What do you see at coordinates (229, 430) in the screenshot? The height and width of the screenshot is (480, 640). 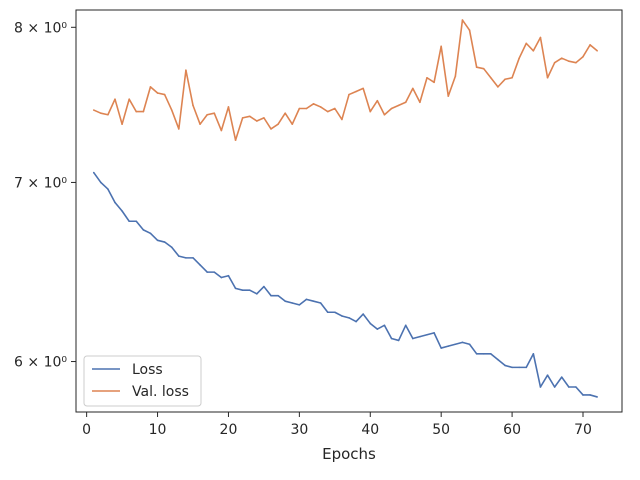 I see `x-tick-label: 20` at bounding box center [229, 430].